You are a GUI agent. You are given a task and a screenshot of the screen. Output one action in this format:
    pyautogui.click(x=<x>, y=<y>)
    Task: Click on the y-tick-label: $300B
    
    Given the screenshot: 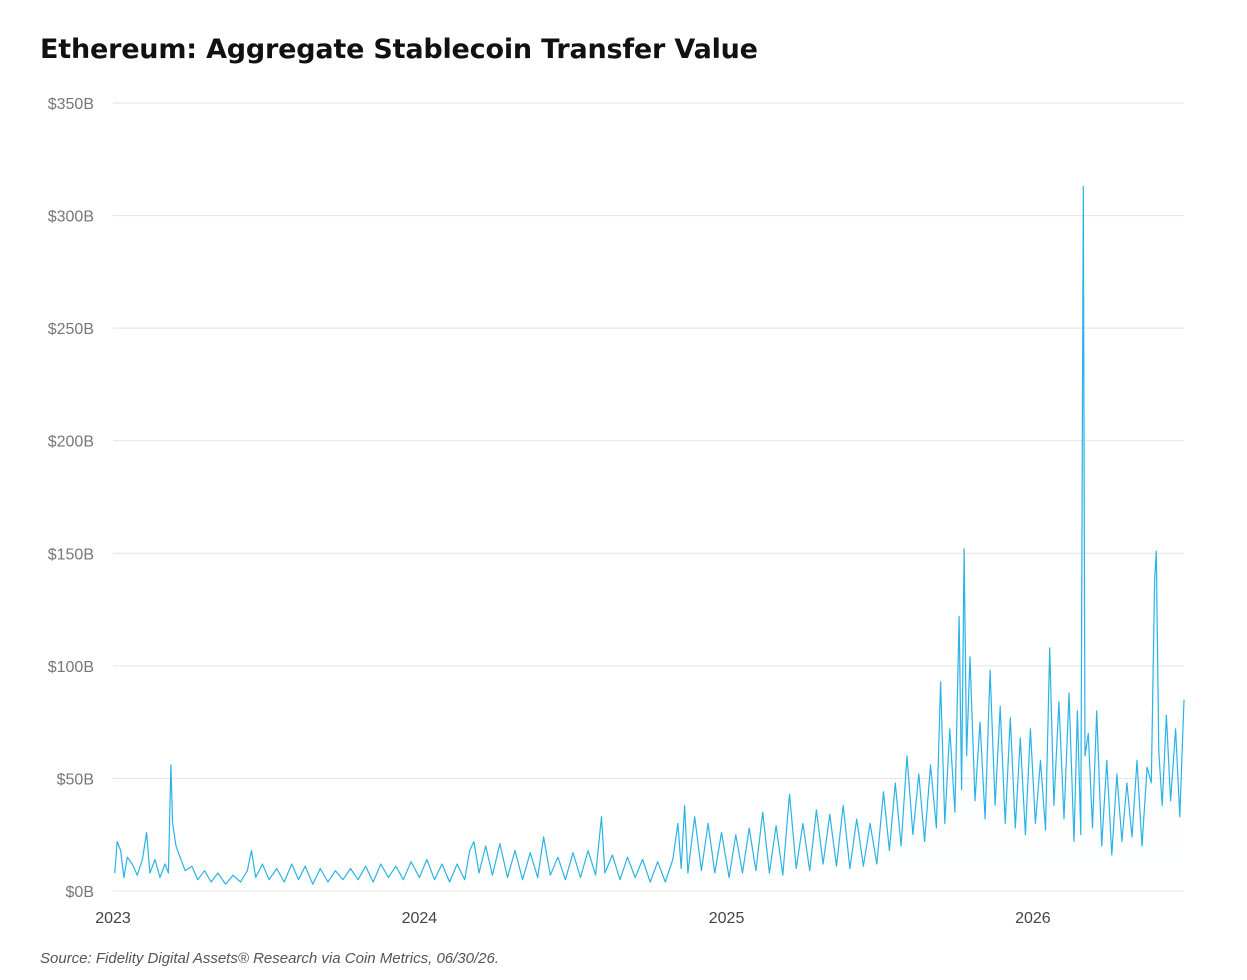 What is the action you would take?
    pyautogui.click(x=71, y=217)
    